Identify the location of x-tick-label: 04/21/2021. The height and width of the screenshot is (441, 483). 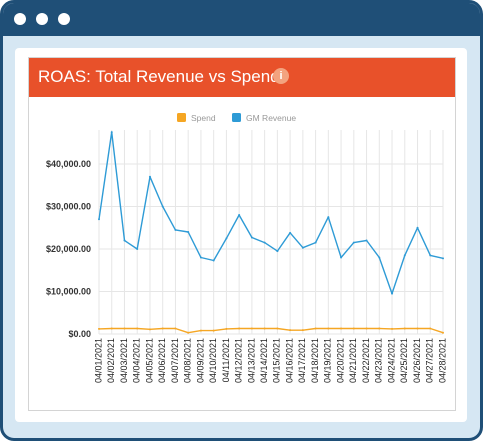
(353, 360).